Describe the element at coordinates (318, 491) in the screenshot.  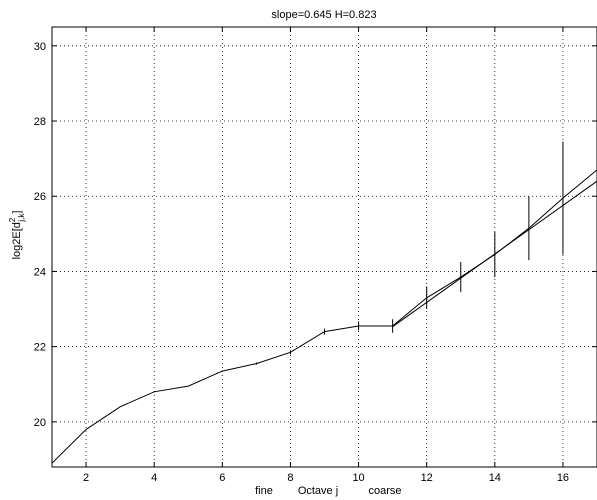
I see `x-axis-label: Octave j` at that location.